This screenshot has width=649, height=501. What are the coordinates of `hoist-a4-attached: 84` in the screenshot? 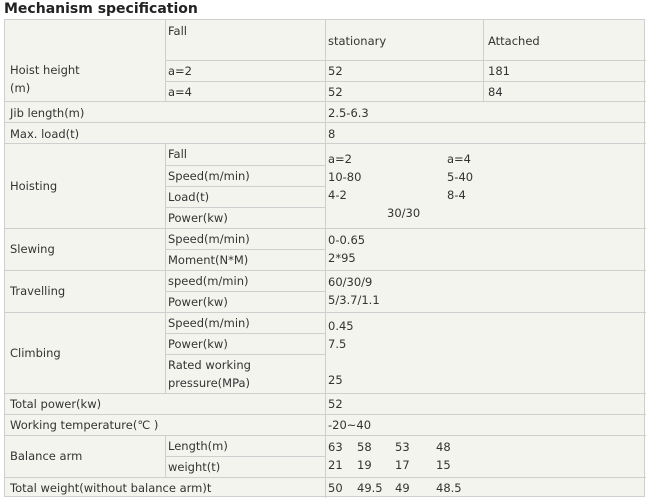 It's located at (495, 92).